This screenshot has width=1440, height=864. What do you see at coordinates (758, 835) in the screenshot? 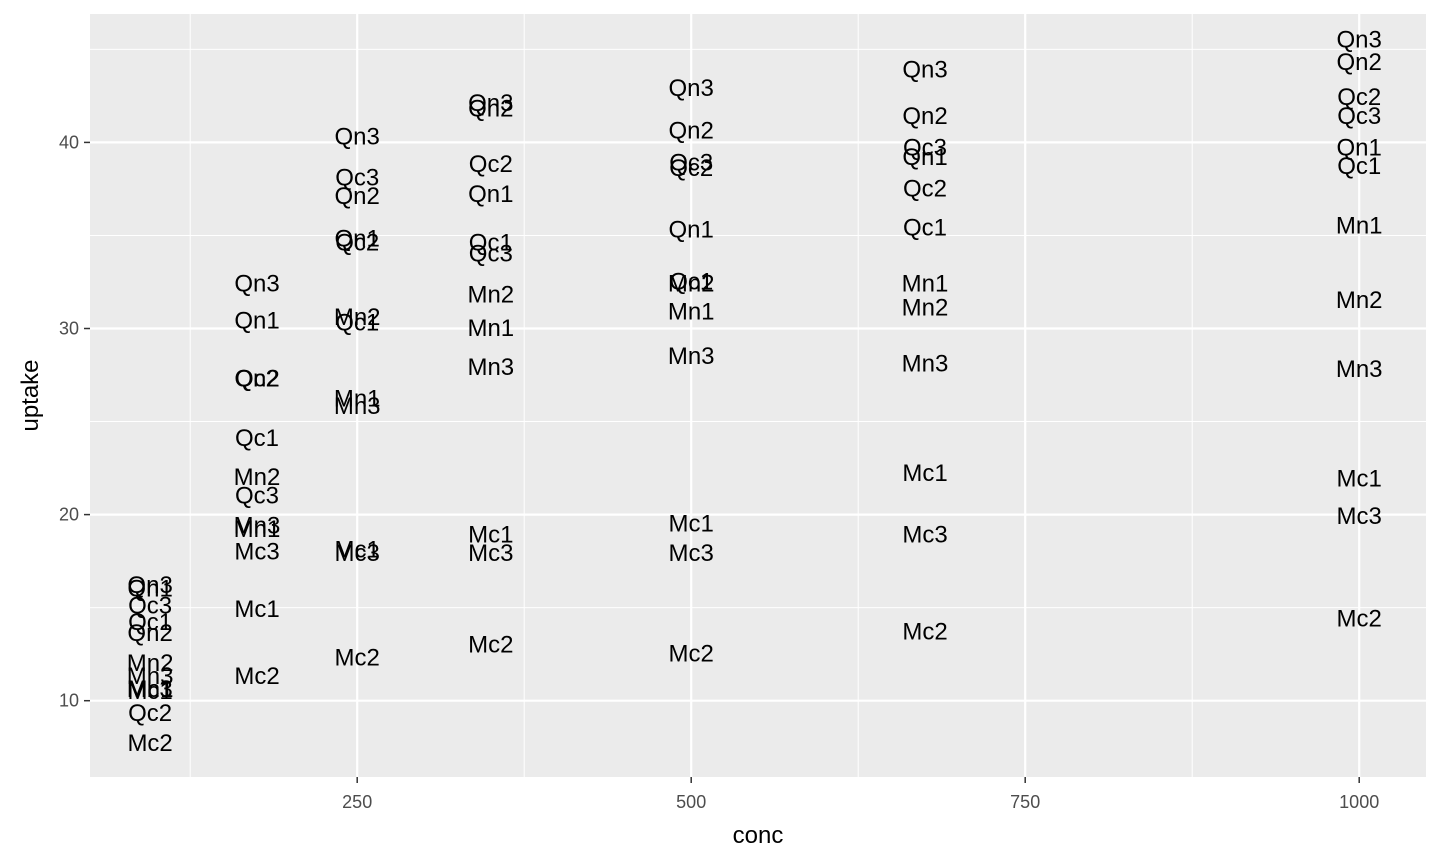
I see `x-axis-title: conc` at bounding box center [758, 835].